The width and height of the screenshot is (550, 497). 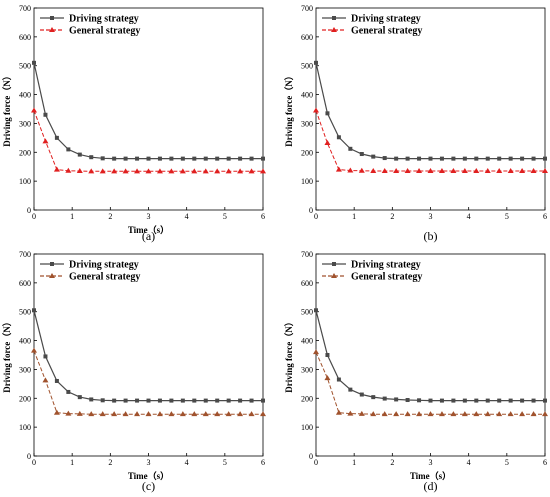 I want to click on y-tick-label: 300, so click(x=307, y=369).